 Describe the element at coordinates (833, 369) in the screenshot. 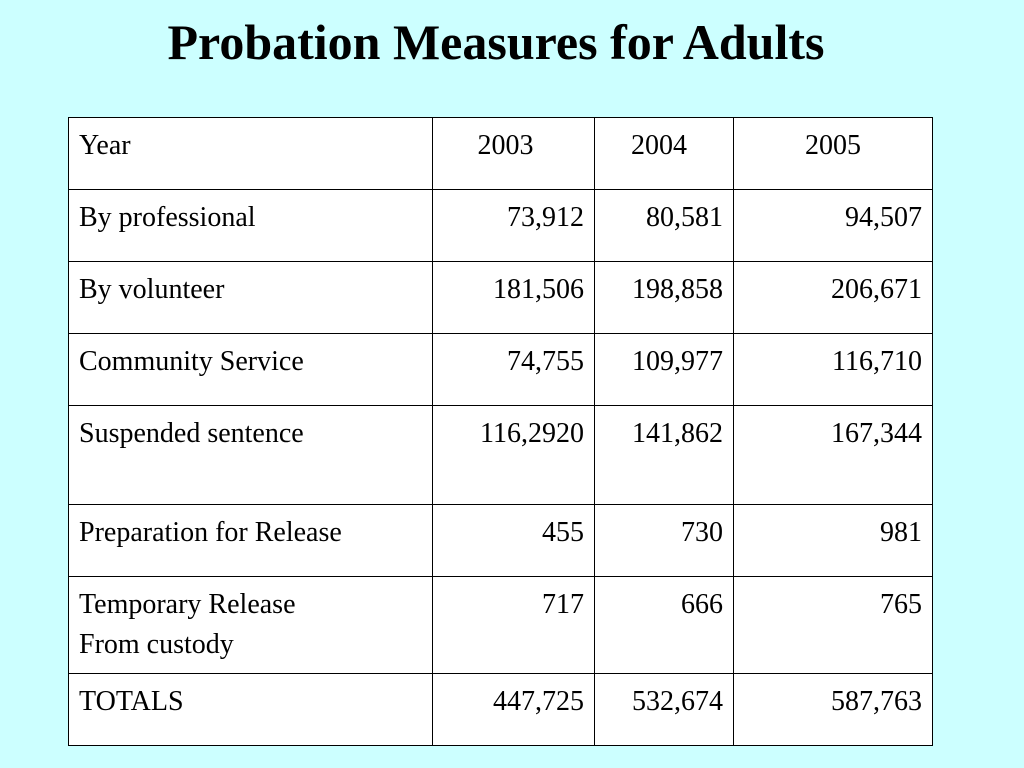

I see `cell-2005: 116,710` at that location.